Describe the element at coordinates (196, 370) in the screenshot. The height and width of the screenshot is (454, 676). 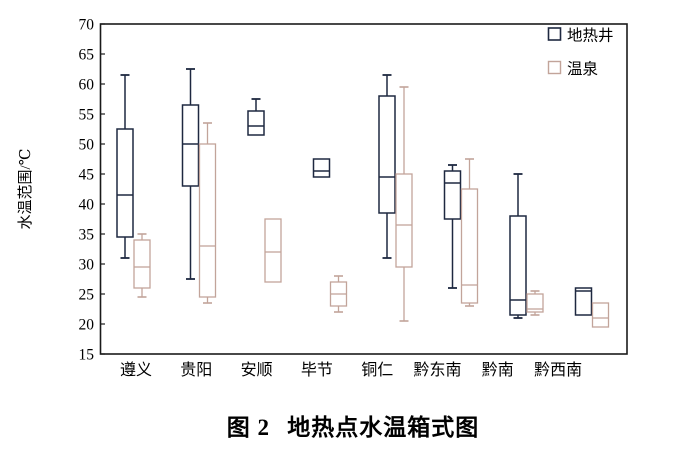
I see `x-category-label-1: 贵阳` at that location.